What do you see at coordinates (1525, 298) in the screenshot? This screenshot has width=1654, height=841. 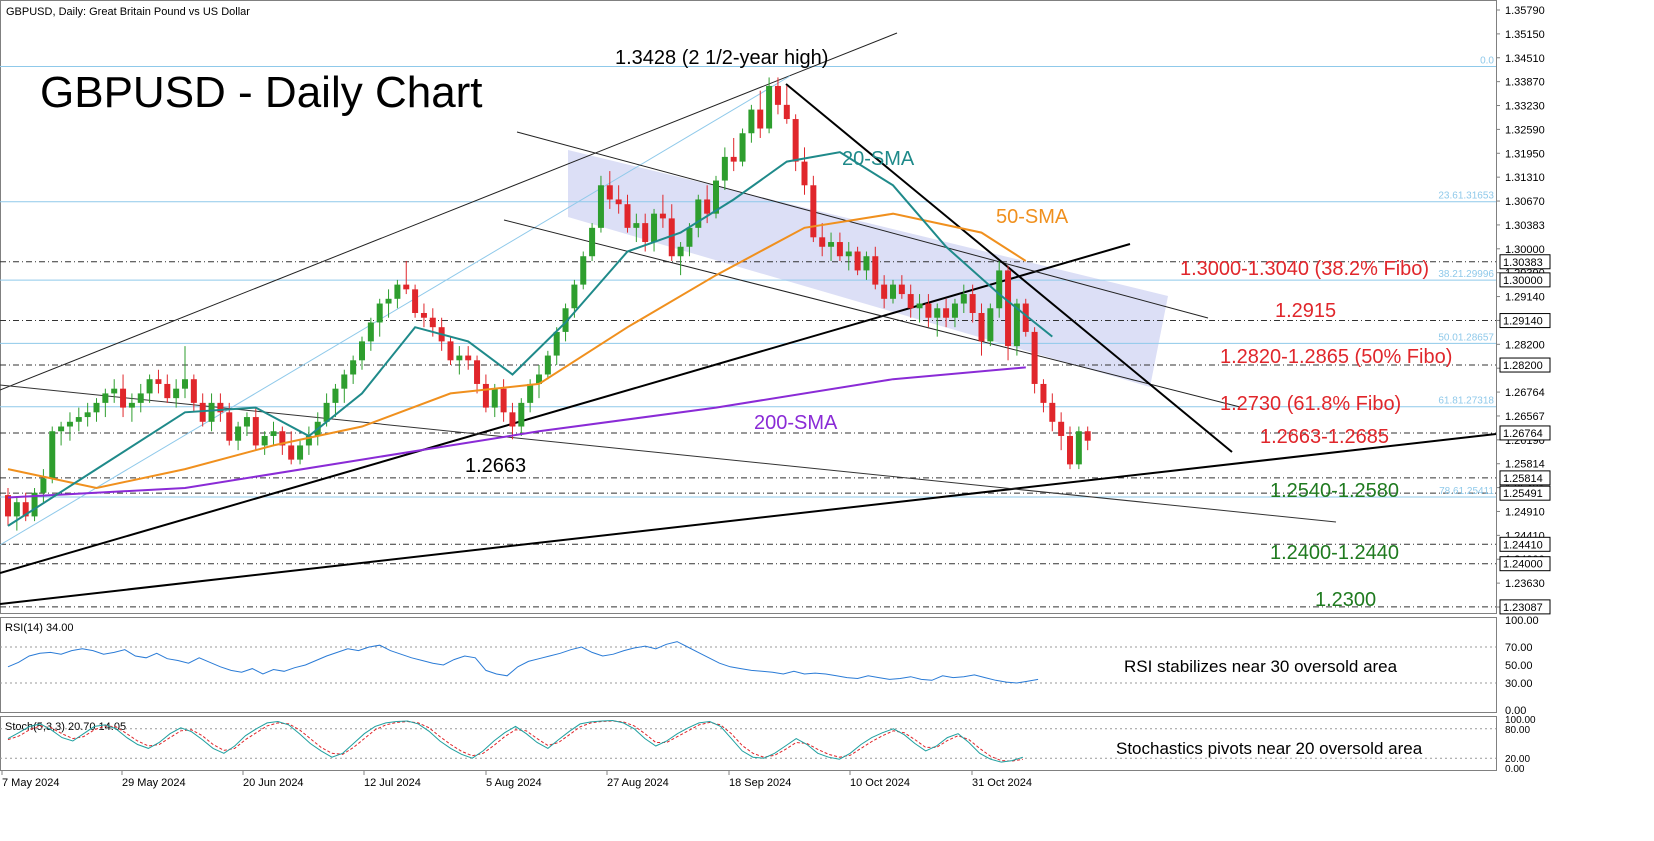 I see `price-tick-label: 1.29140` at bounding box center [1525, 298].